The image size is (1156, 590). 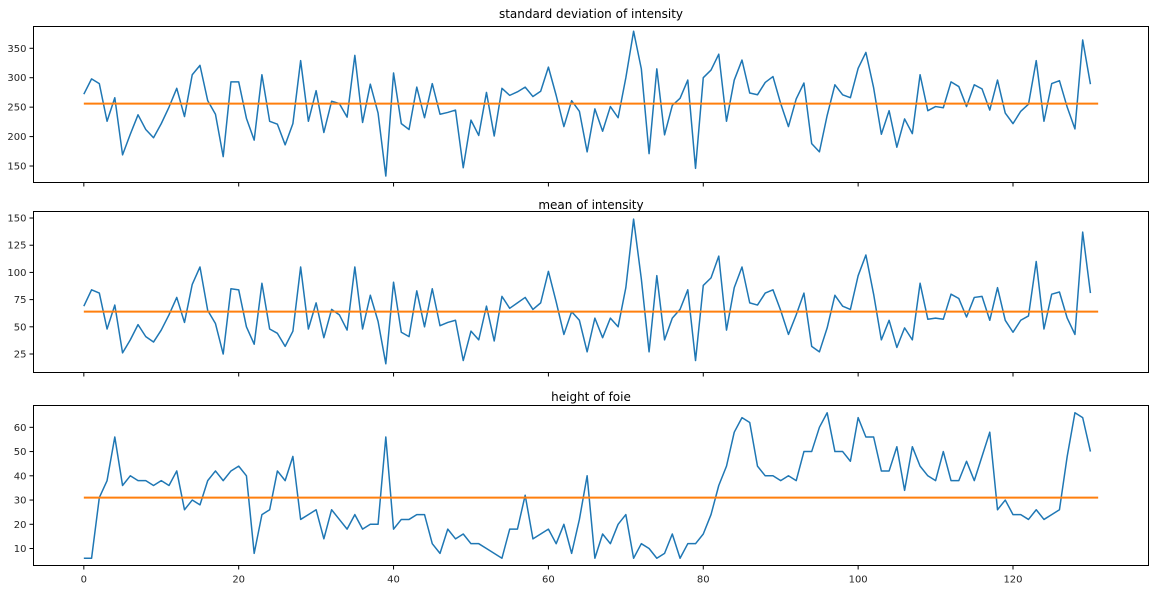 What do you see at coordinates (20, 300) in the screenshot?
I see `y-tick-label: 75` at bounding box center [20, 300].